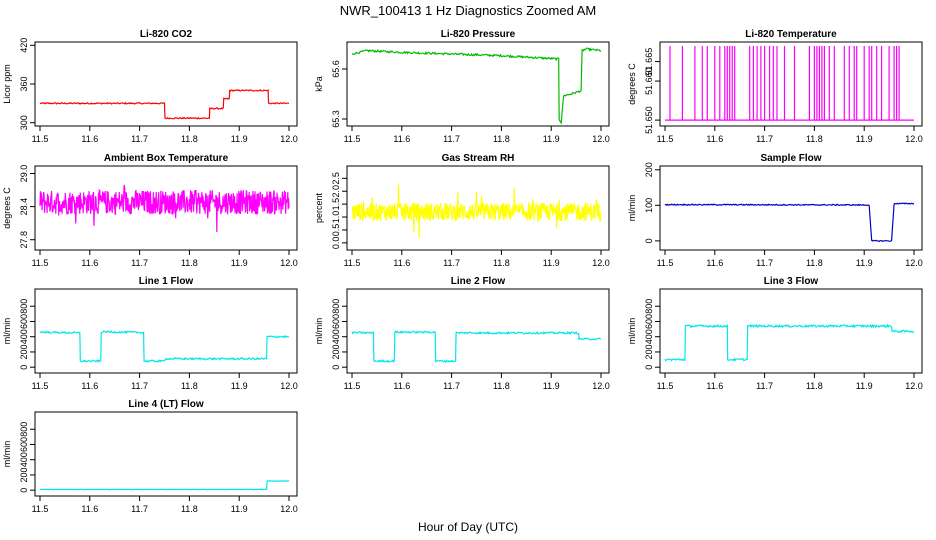 The width and height of the screenshot is (936, 540). What do you see at coordinates (791, 281) in the screenshot?
I see `panel-title: Line 3 Flow` at bounding box center [791, 281].